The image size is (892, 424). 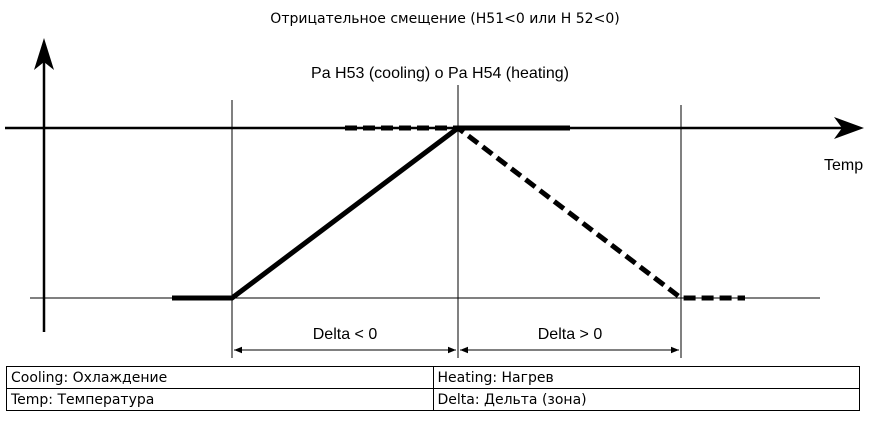 I want to click on table-cell: Cooling: Охлаждение, so click(x=220, y=377).